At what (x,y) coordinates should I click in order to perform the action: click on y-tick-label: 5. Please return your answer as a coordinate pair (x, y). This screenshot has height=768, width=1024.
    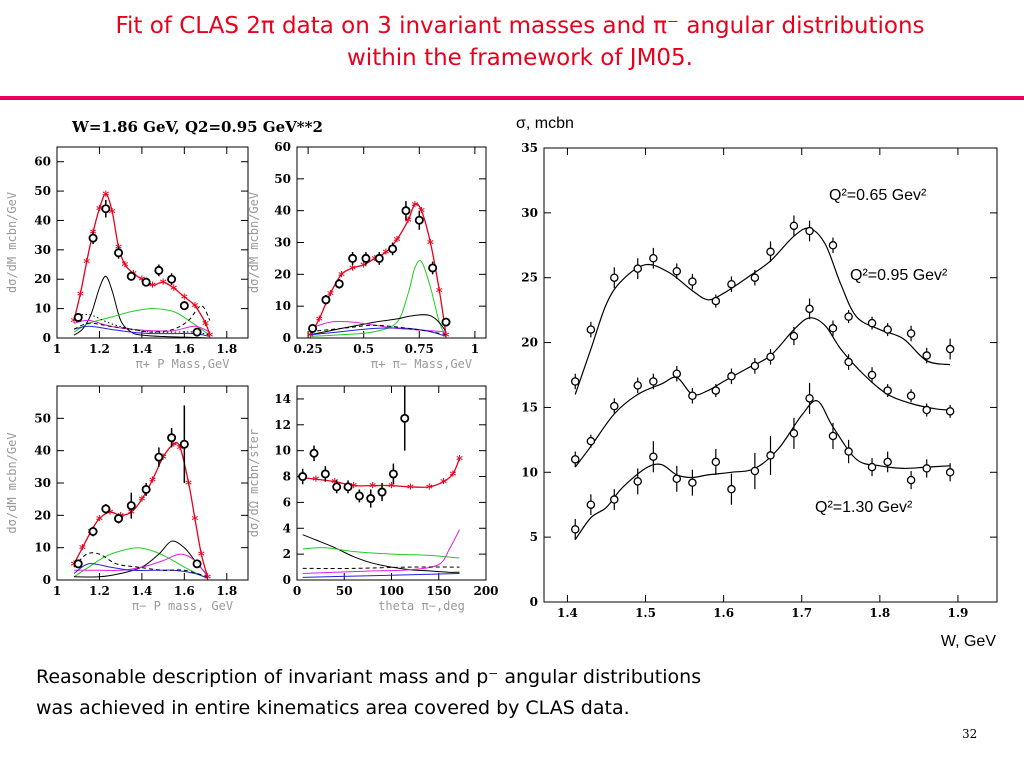
    Looking at the image, I should click on (534, 537).